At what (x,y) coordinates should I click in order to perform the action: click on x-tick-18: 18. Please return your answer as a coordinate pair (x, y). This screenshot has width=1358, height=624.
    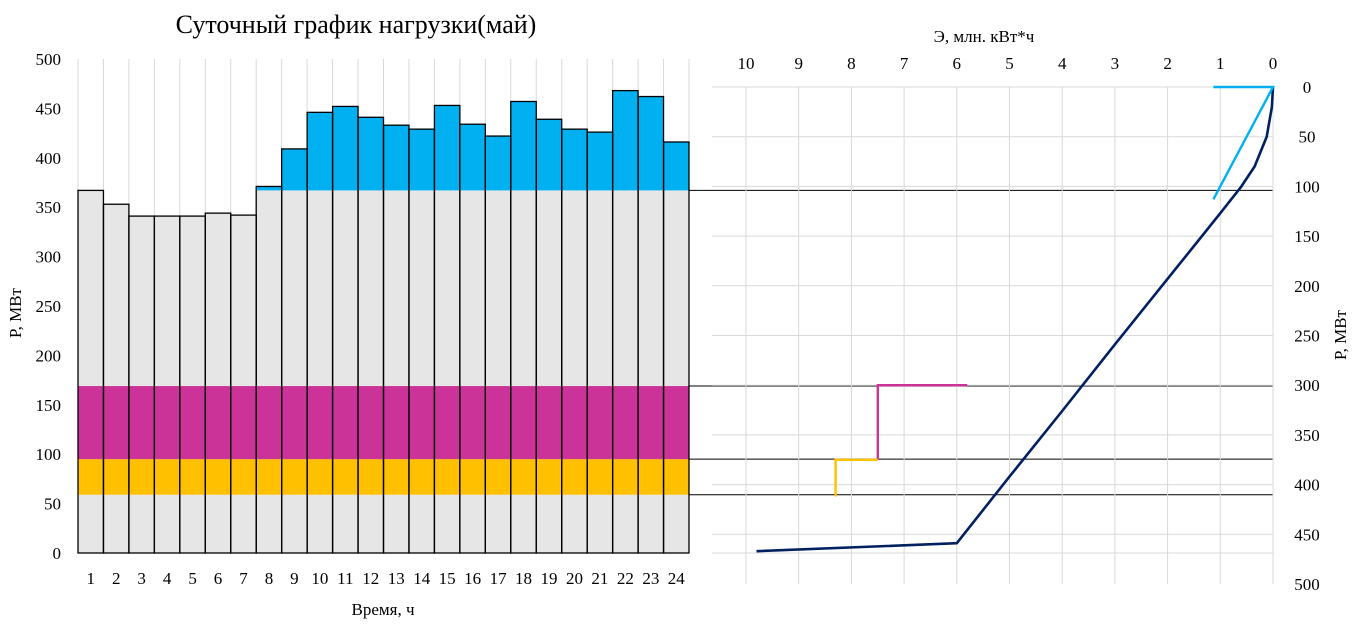
    Looking at the image, I should click on (523, 578).